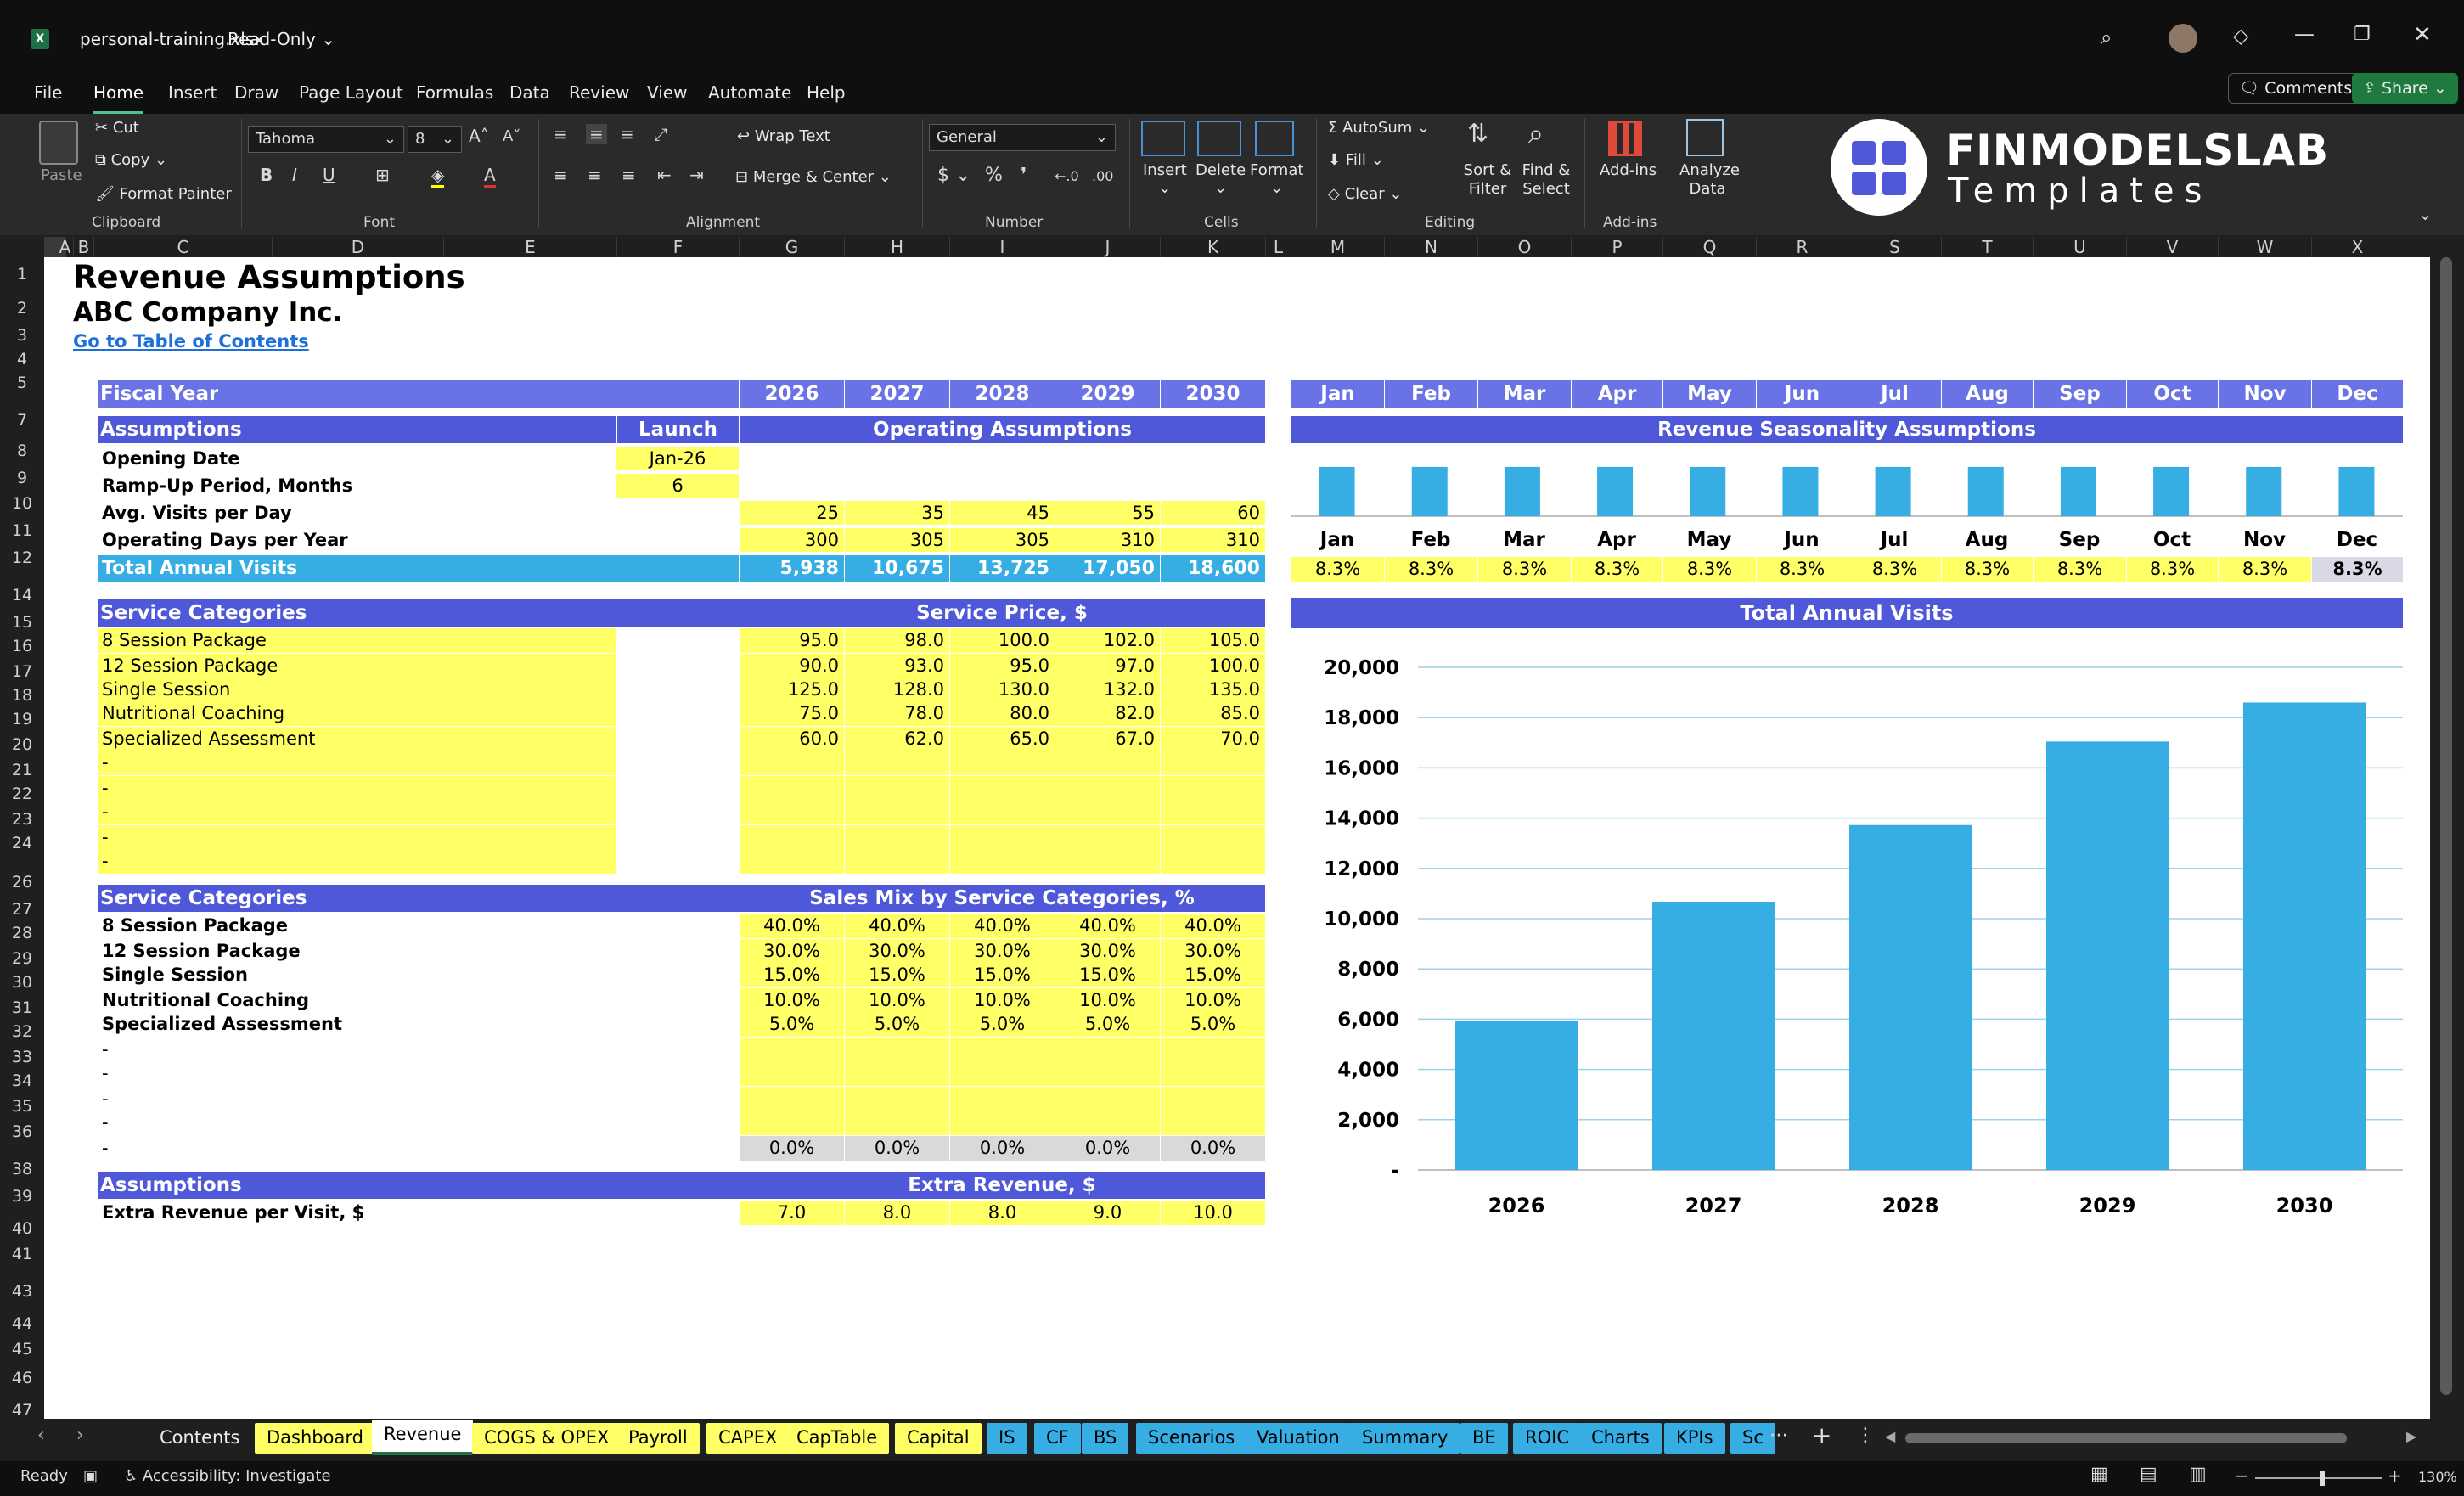 This screenshot has width=2464, height=1496. What do you see at coordinates (22, 909) in the screenshot?
I see `row-header: 27` at bounding box center [22, 909].